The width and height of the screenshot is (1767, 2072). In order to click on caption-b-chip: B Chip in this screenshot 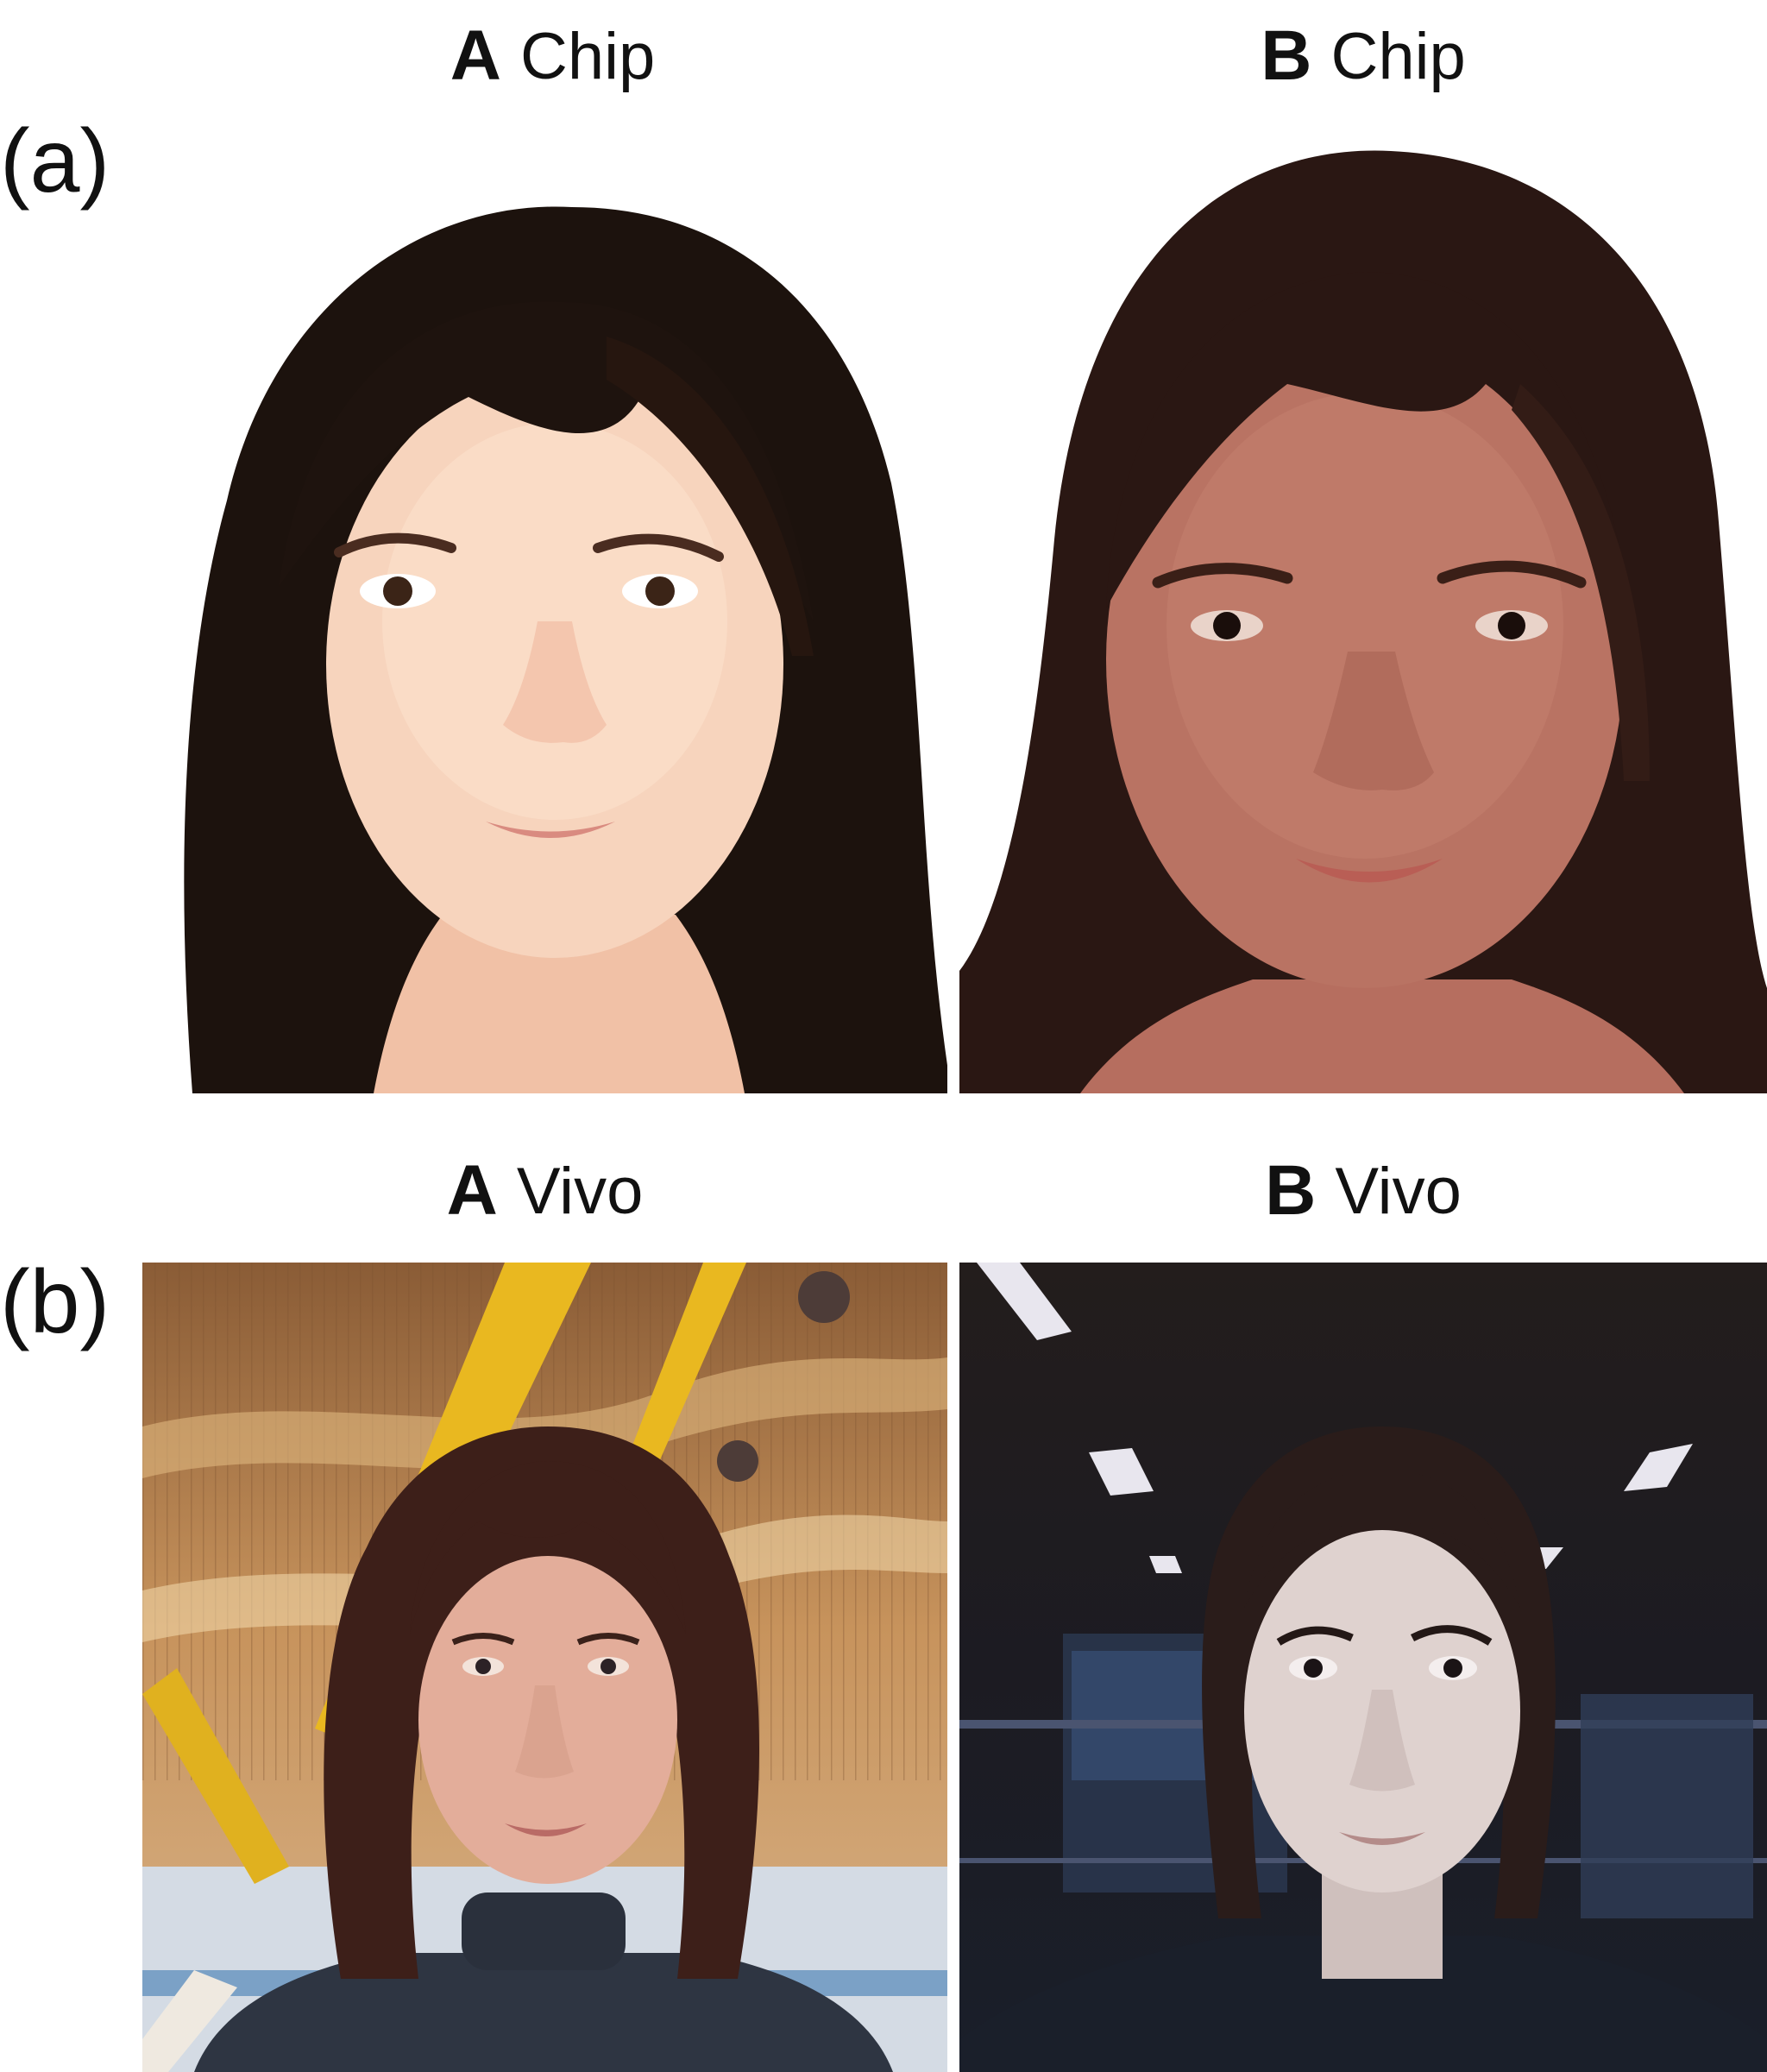, I will do `click(1363, 57)`.